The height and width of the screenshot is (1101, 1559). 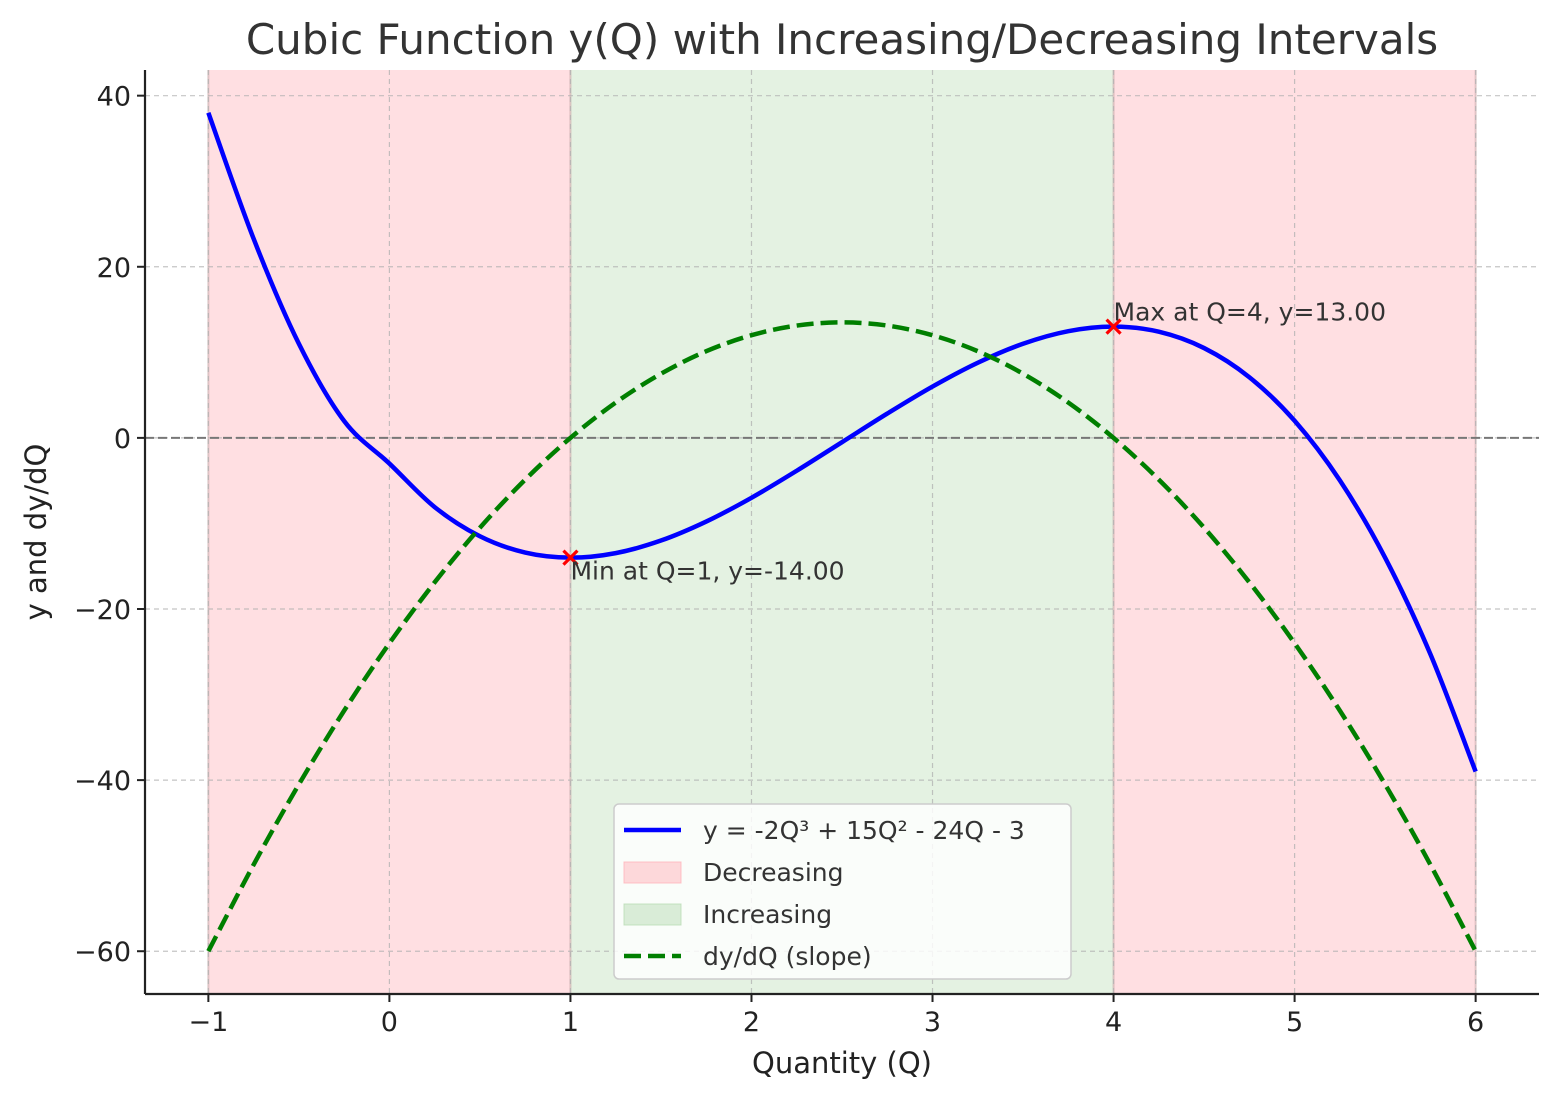 I want to click on y-tick-label: −60, so click(x=102, y=952).